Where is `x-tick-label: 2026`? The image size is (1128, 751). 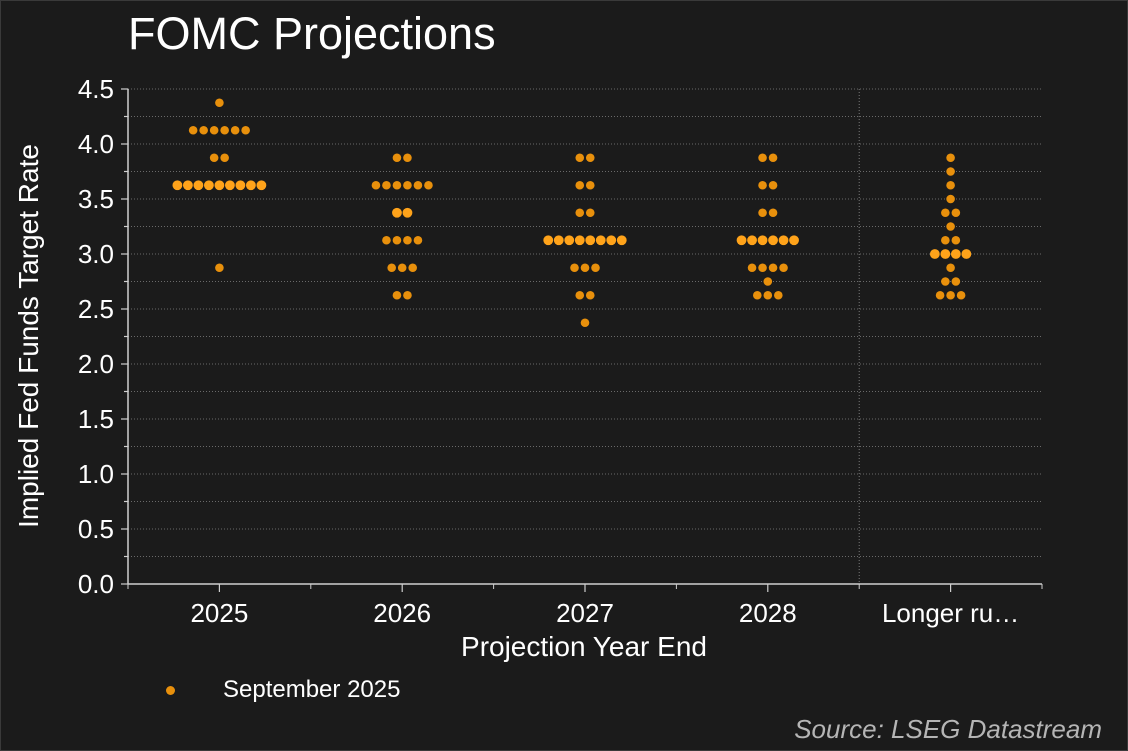
x-tick-label: 2026 is located at coordinates (402, 613).